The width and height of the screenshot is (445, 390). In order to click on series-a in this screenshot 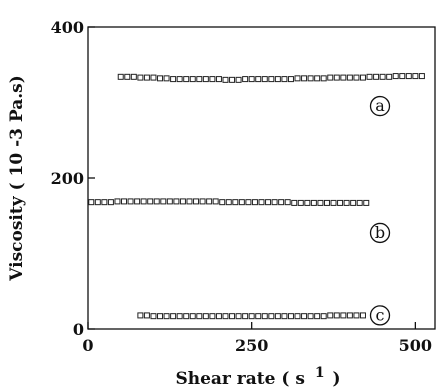, I will do `click(271, 78)`.